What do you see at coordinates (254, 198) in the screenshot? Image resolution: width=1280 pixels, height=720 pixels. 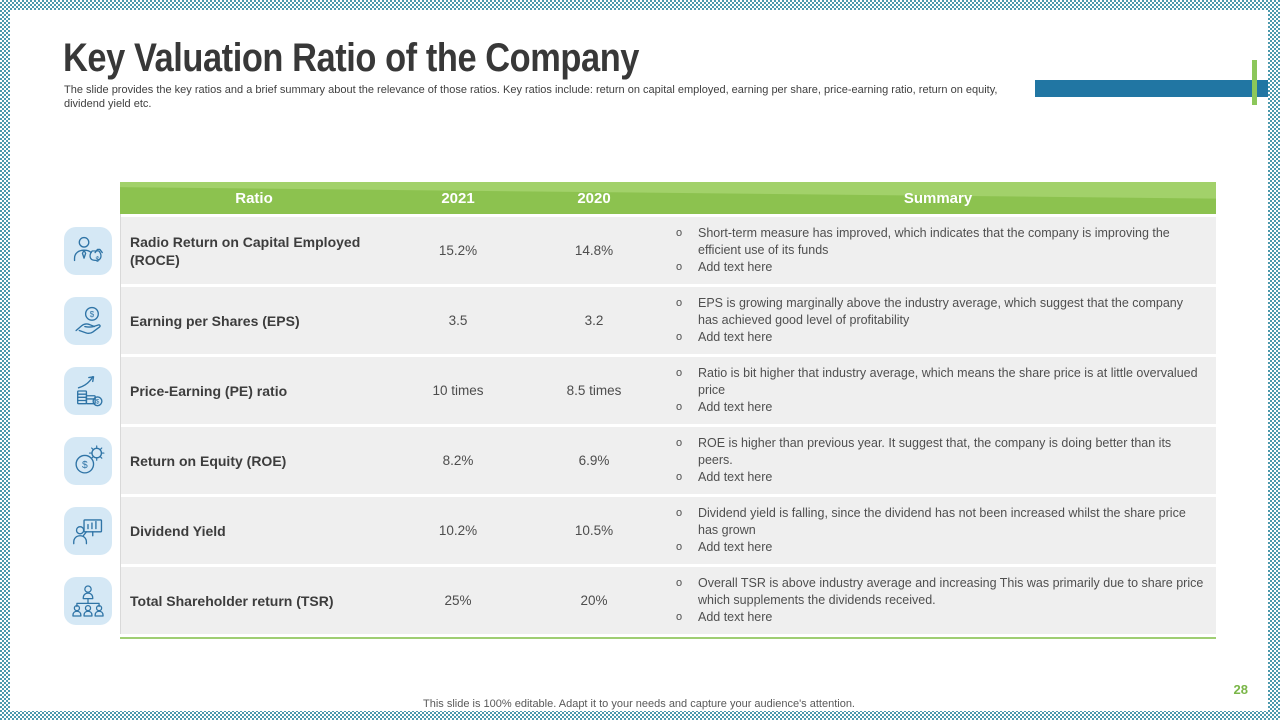 I see `table-header-ratio: Ratio` at bounding box center [254, 198].